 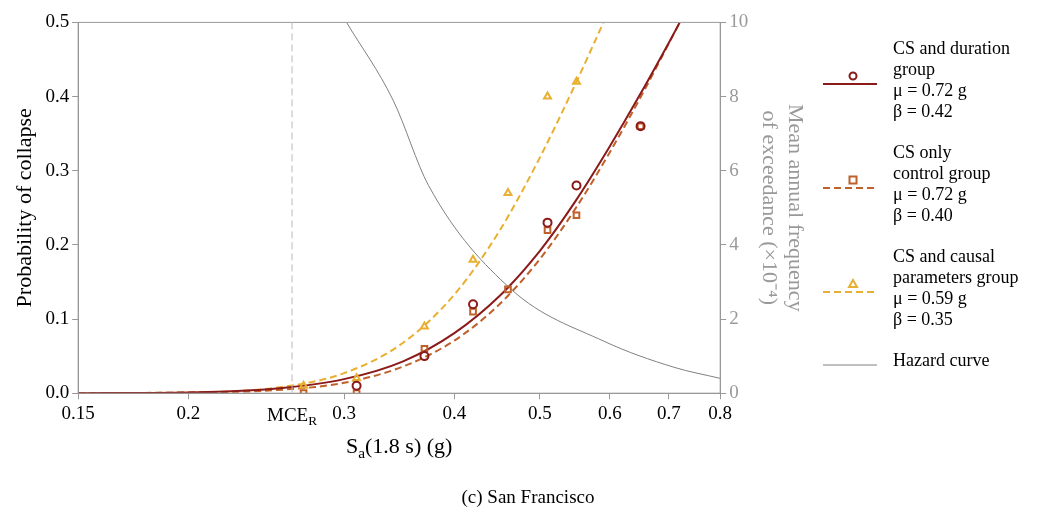 What do you see at coordinates (57, 21) in the screenshot?
I see `y-tick-label: 0.5` at bounding box center [57, 21].